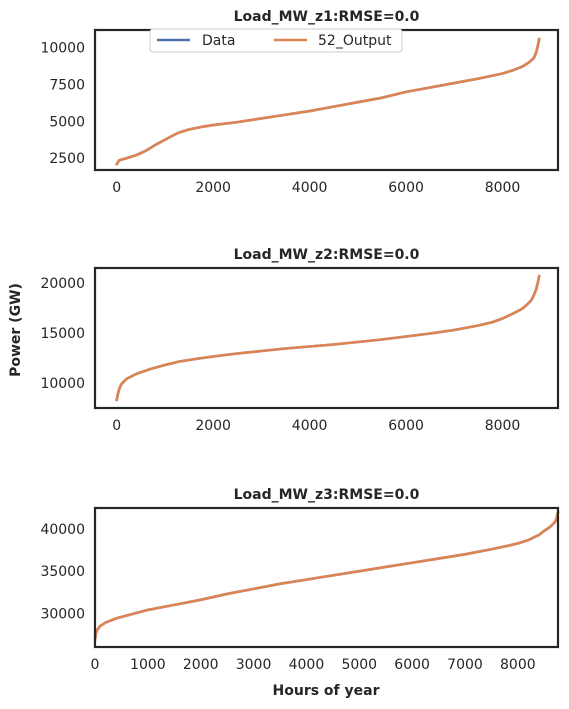 The height and width of the screenshot is (709, 569). I want to click on y-tick-label: 15000, so click(62, 334).